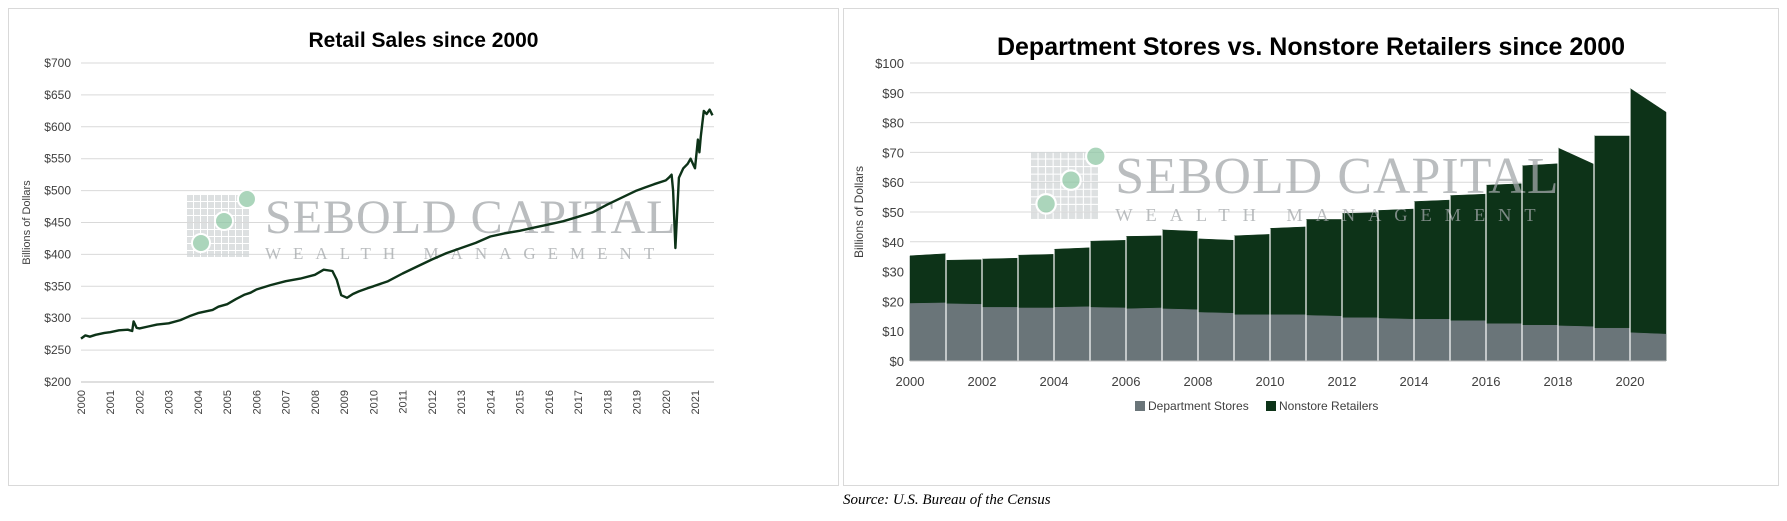  What do you see at coordinates (287, 402) in the screenshot?
I see `x-tick-label: 2007` at bounding box center [287, 402].